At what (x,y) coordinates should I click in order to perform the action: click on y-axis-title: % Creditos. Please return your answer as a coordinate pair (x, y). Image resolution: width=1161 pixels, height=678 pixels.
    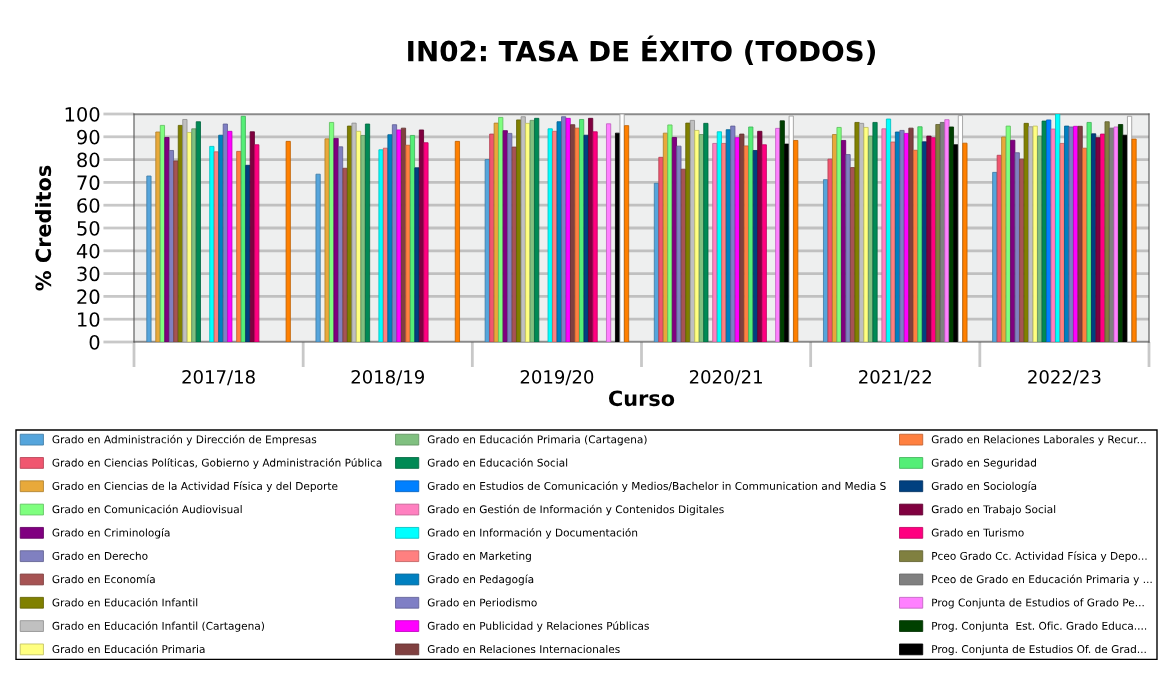
    Looking at the image, I should click on (43, 228).